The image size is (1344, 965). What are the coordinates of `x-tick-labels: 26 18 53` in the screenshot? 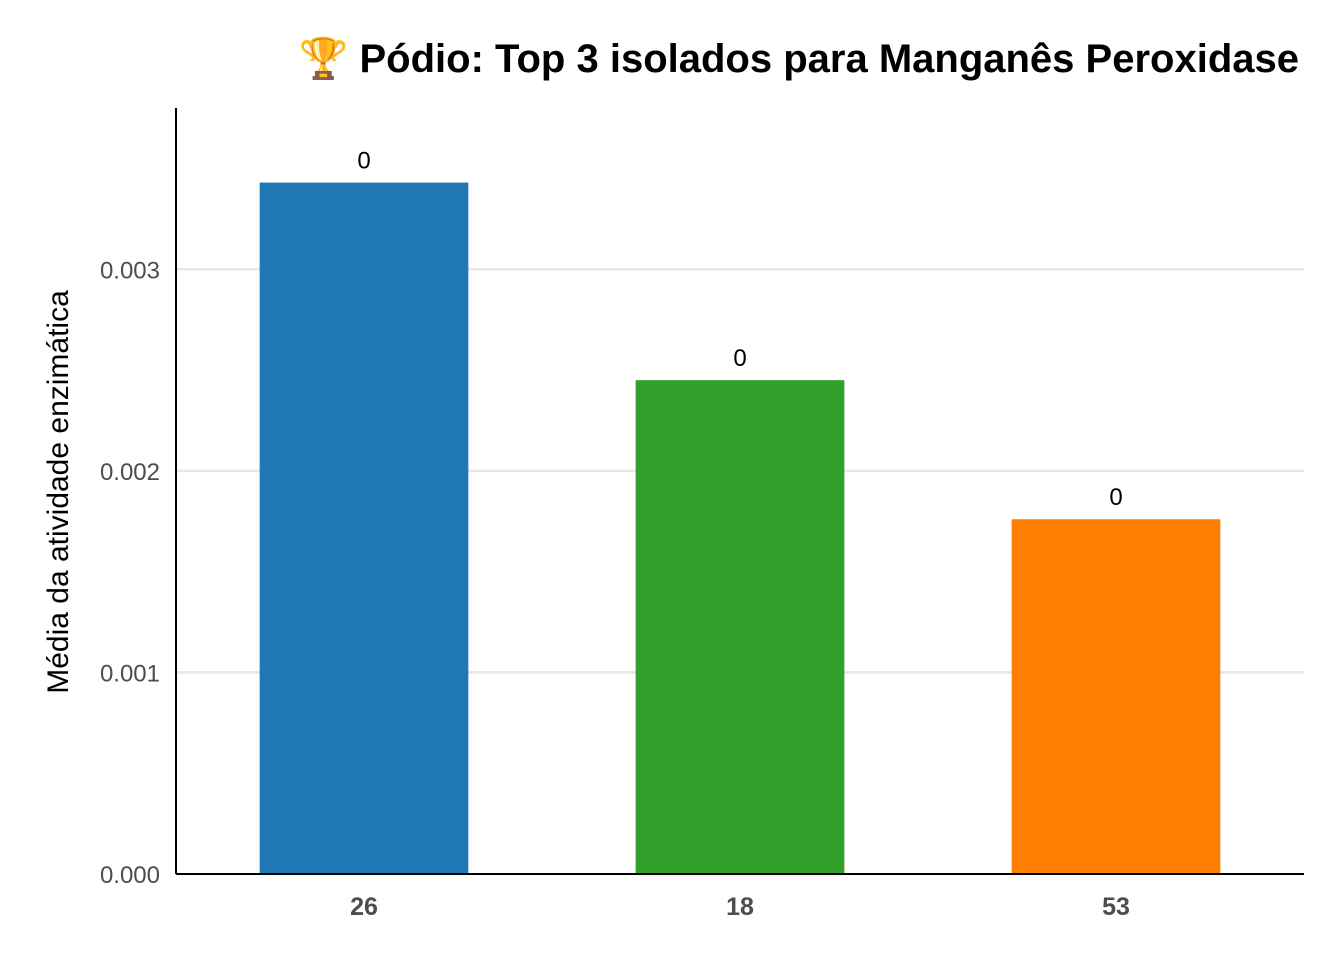 It's located at (740, 907).